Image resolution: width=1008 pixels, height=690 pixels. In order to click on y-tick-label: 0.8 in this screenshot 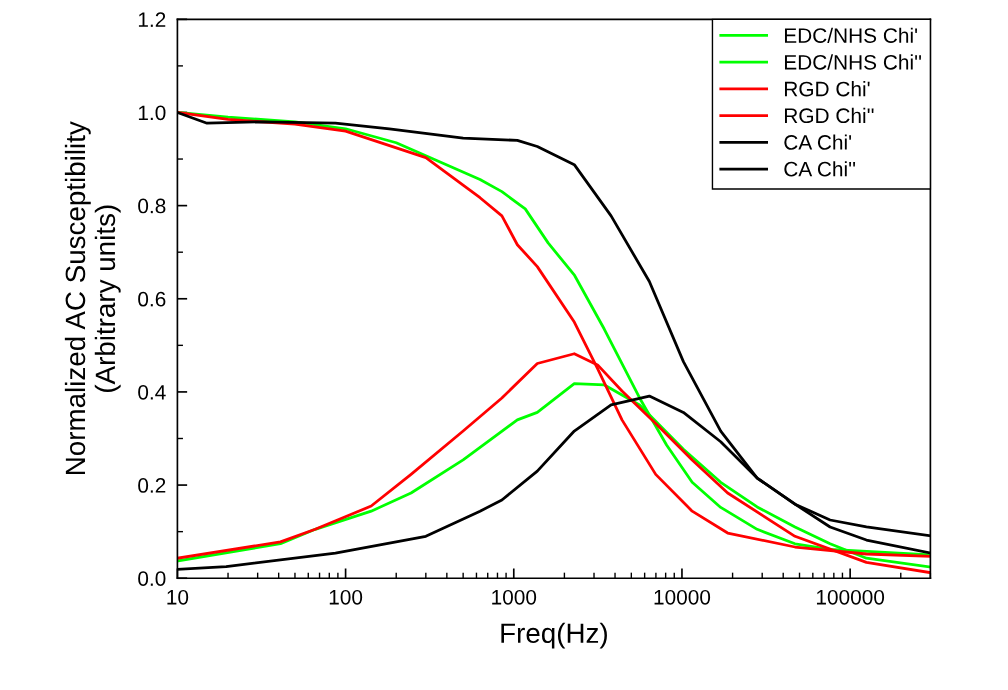, I will do `click(152, 206)`.